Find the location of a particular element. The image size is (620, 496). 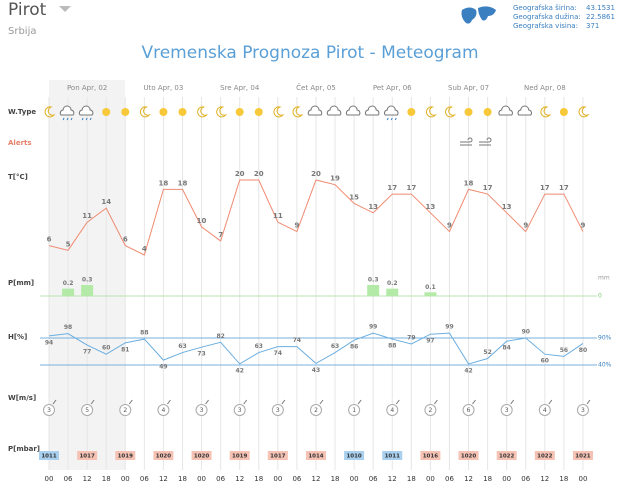

temperature-line is located at coordinates (316, 217).